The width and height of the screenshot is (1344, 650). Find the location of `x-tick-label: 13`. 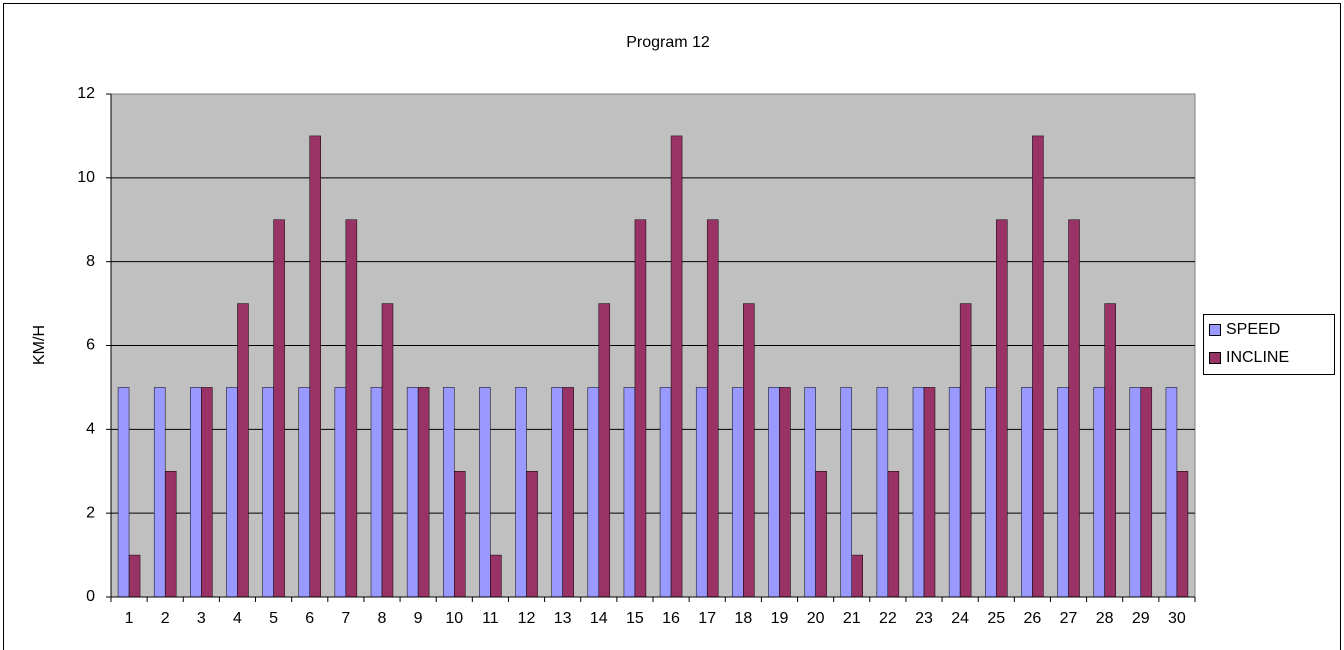

x-tick-label: 13 is located at coordinates (563, 618).